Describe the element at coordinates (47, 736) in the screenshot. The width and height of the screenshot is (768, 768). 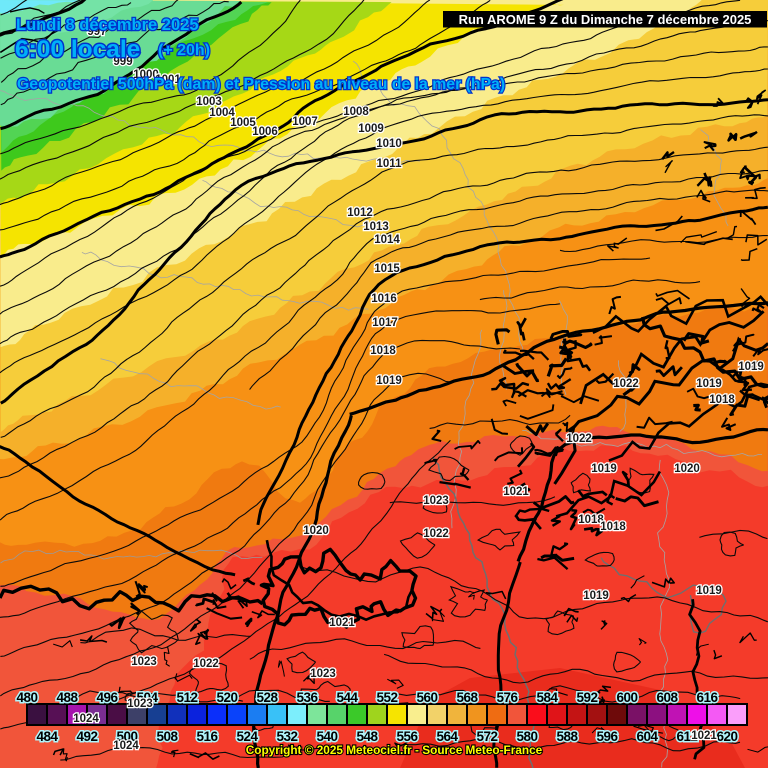
I see `svg-text: 484` at that location.